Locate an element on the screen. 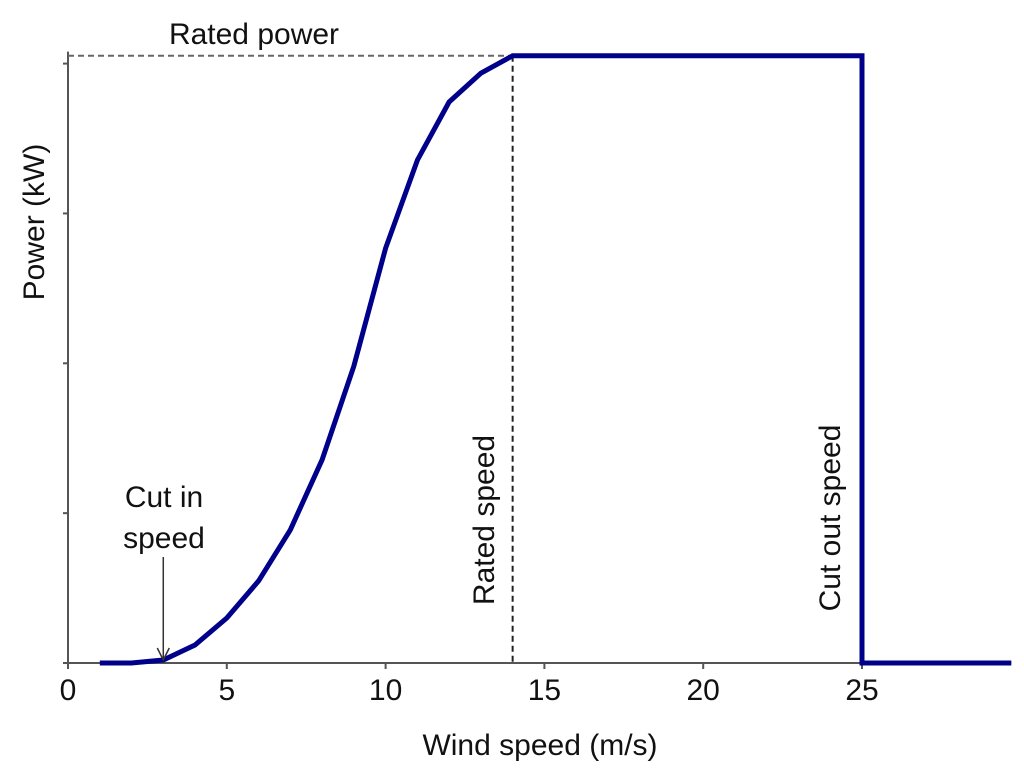  x-tick-label: 20 is located at coordinates (703, 690).